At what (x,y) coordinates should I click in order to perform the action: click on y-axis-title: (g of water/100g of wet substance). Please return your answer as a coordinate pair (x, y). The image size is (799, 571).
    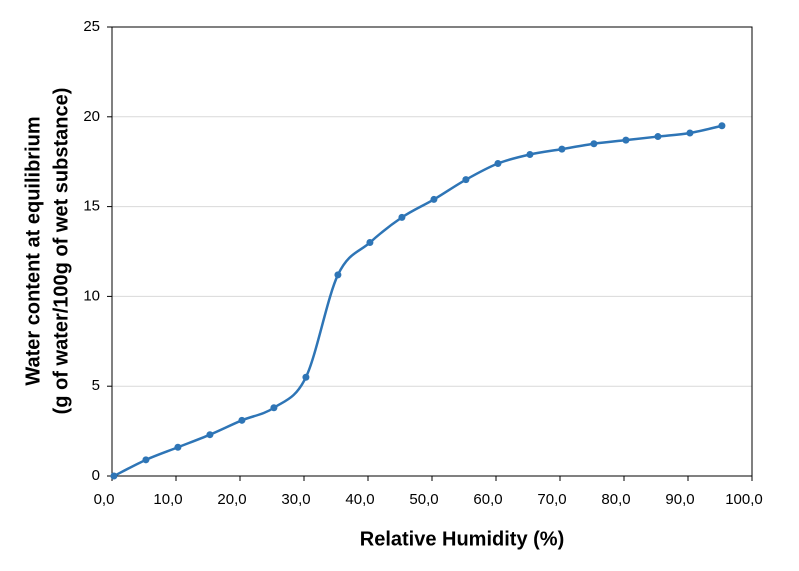
    Looking at the image, I should click on (61, 251).